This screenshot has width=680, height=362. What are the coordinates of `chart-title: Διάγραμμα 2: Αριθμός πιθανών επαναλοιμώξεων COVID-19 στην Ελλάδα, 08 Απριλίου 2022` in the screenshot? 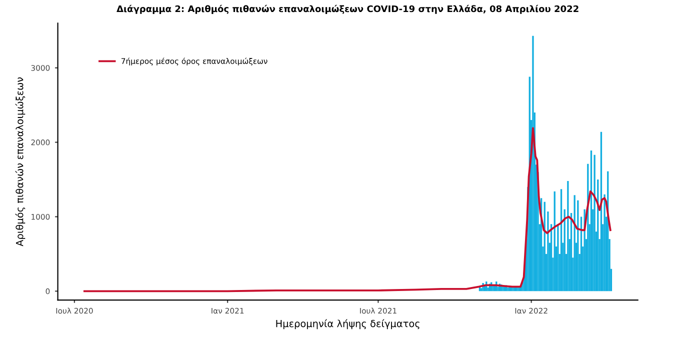 It's located at (347, 9).